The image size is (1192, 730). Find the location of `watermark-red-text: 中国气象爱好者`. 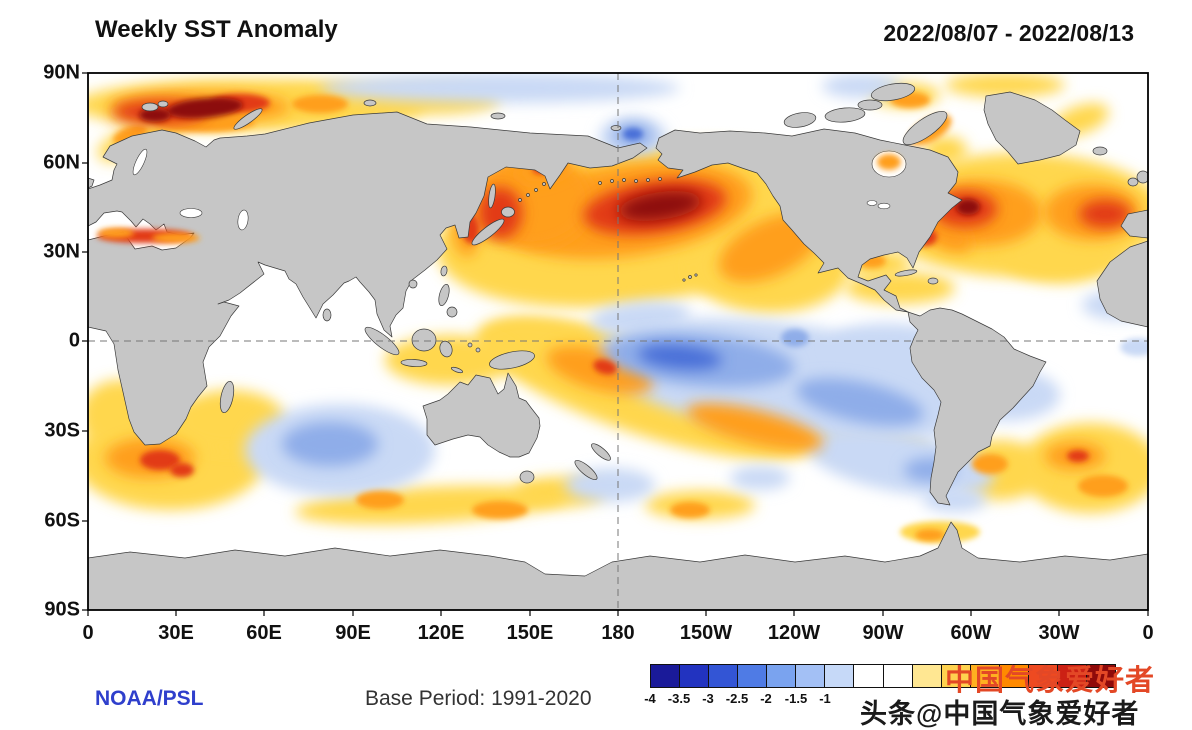

watermark-red-text: 中国气象爱好者 is located at coordinates (1050, 681).